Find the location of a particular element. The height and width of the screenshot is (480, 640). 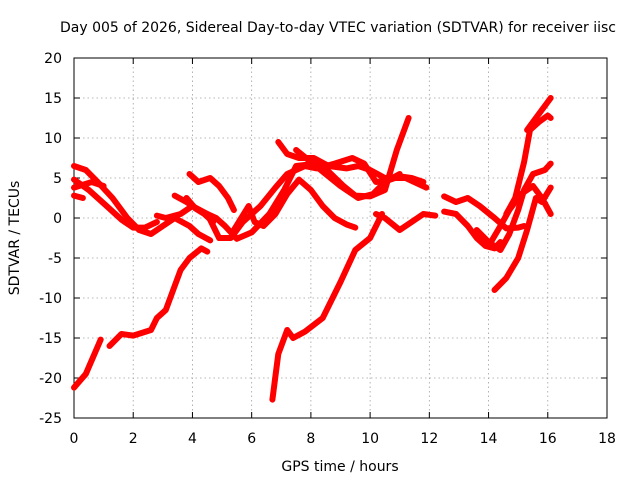

series-s is located at coordinates (519, 216).